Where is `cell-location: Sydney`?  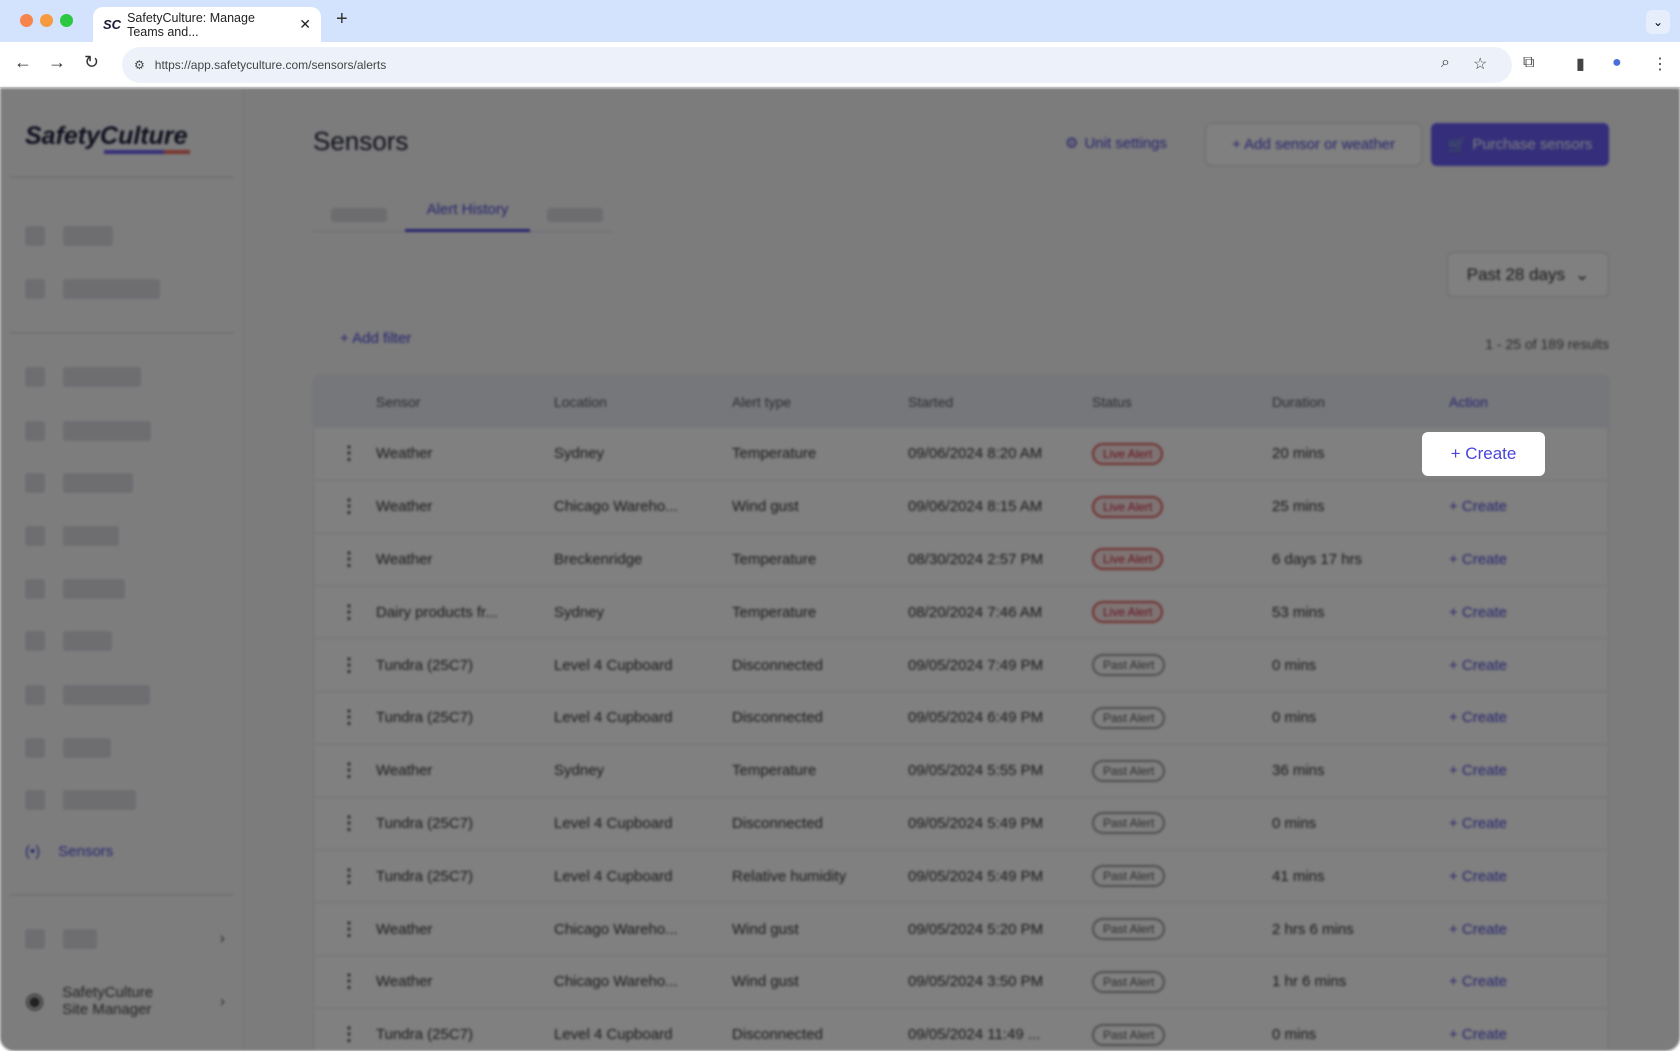 cell-location: Sydney is located at coordinates (579, 771).